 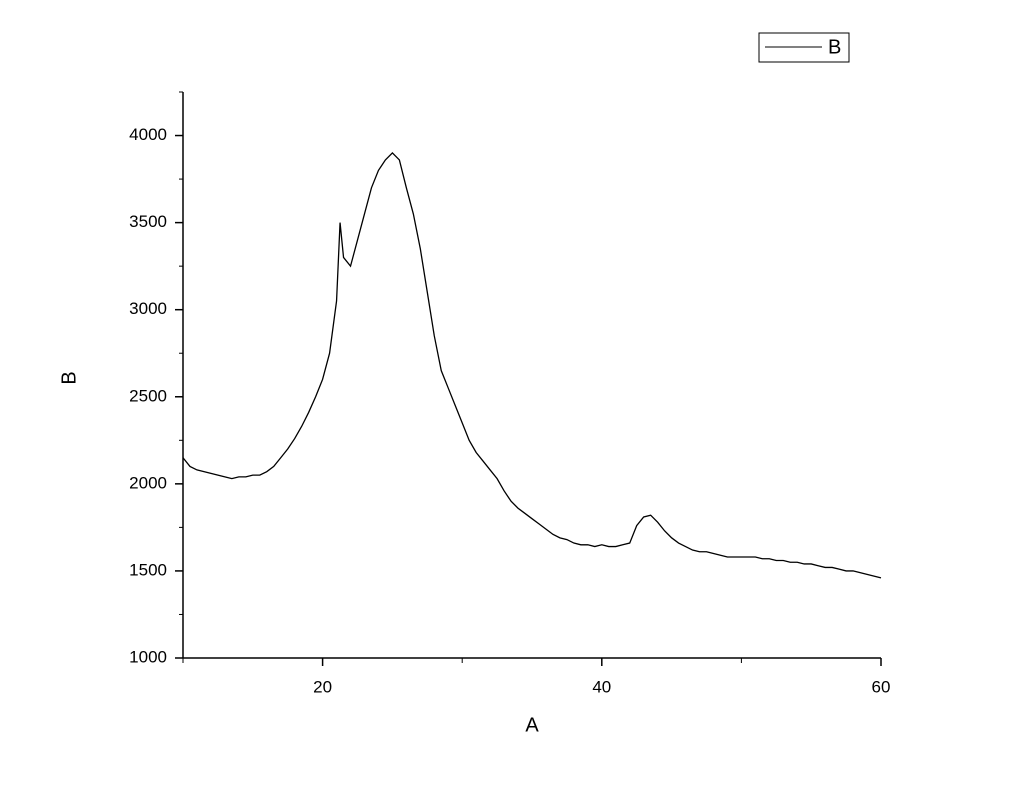 I want to click on y-tick-label: 1500, so click(x=148, y=569).